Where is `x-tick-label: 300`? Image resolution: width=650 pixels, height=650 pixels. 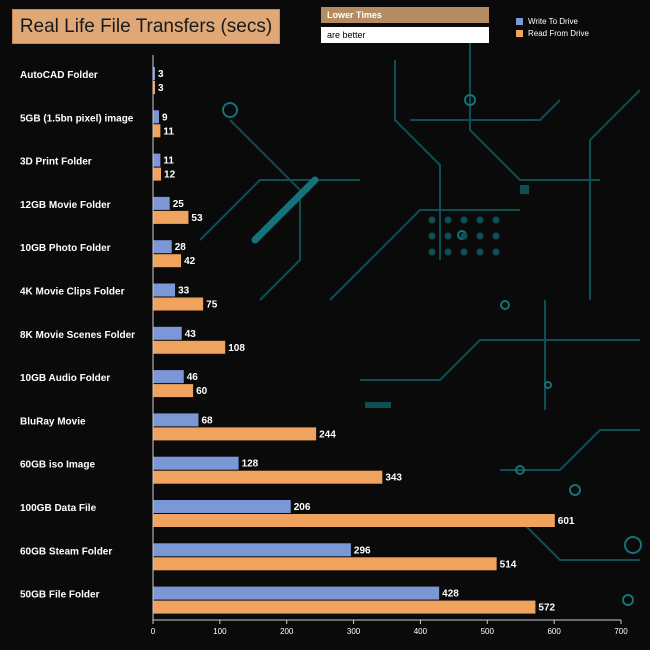
x-tick-label: 300 is located at coordinates (354, 631).